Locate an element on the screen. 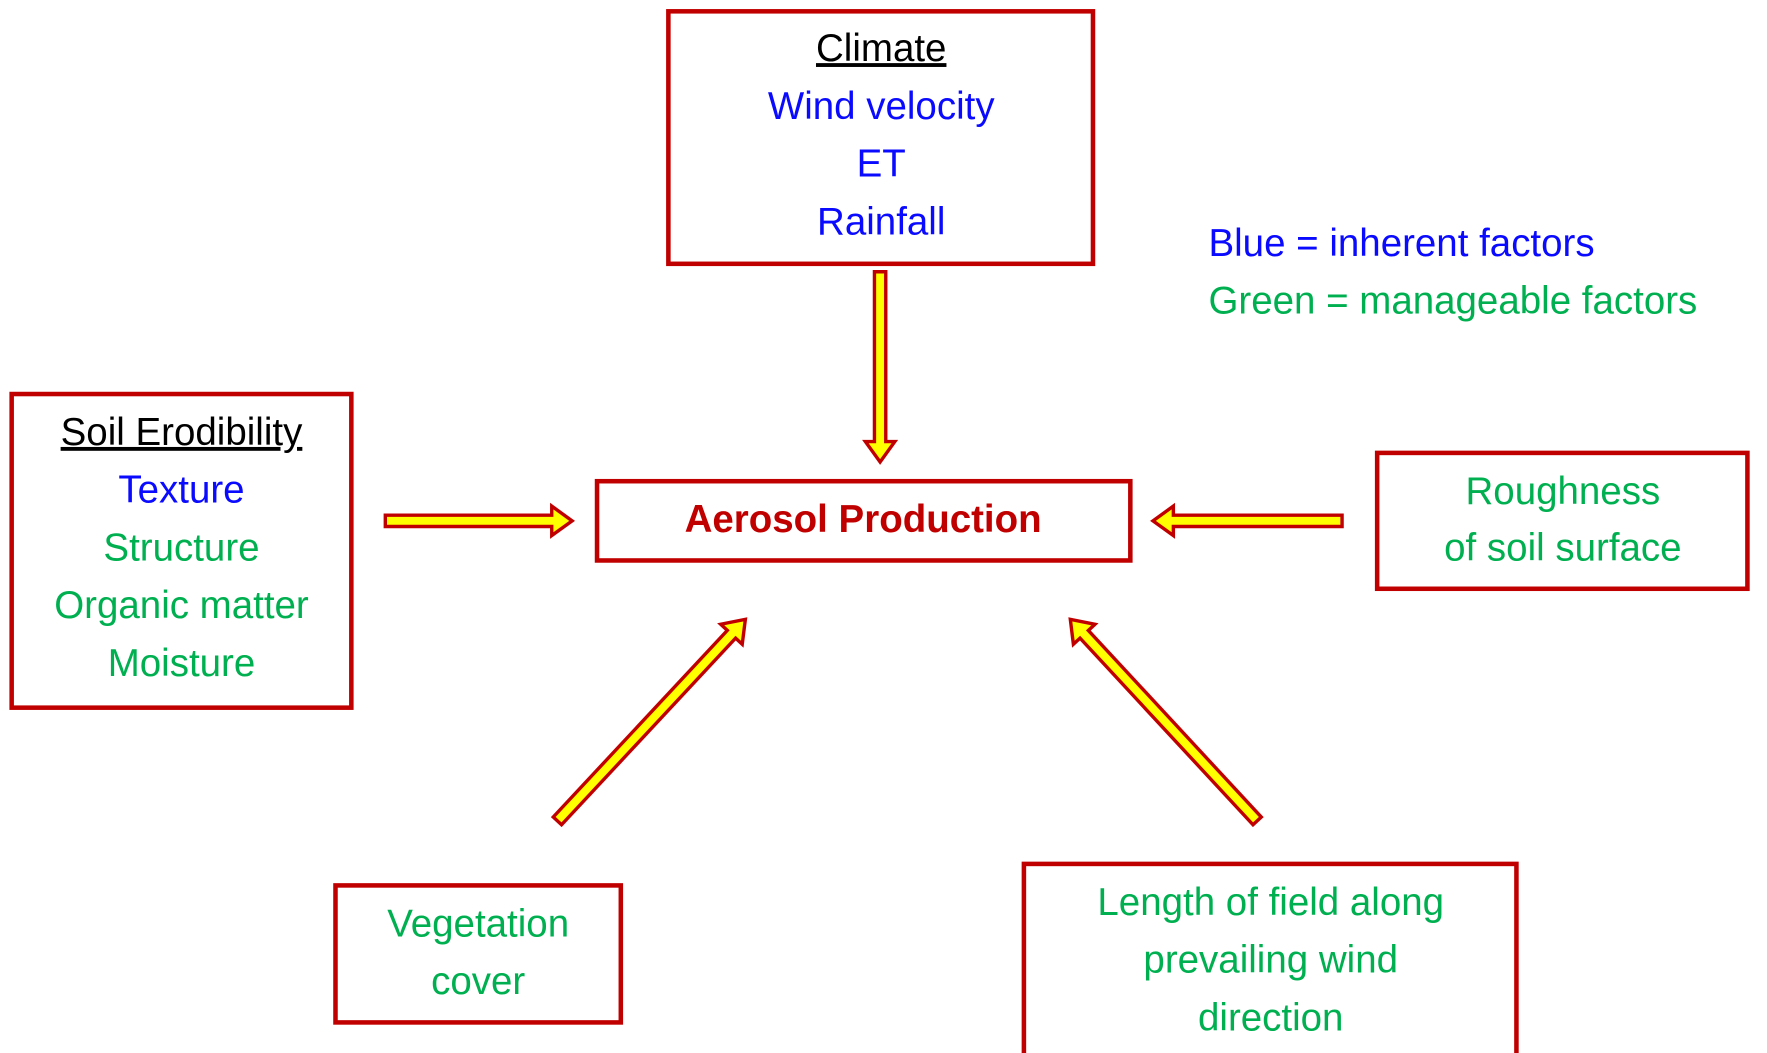  center-box is located at coordinates (863, 520).